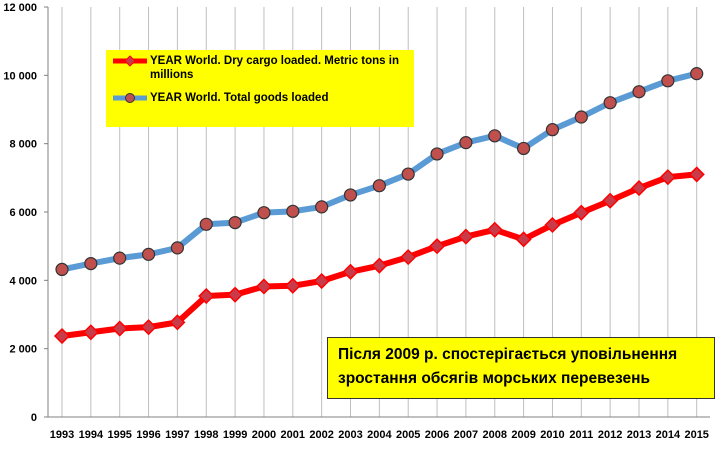 Image resolution: width=720 pixels, height=450 pixels. I want to click on x-tick-label: 2013, so click(639, 435).